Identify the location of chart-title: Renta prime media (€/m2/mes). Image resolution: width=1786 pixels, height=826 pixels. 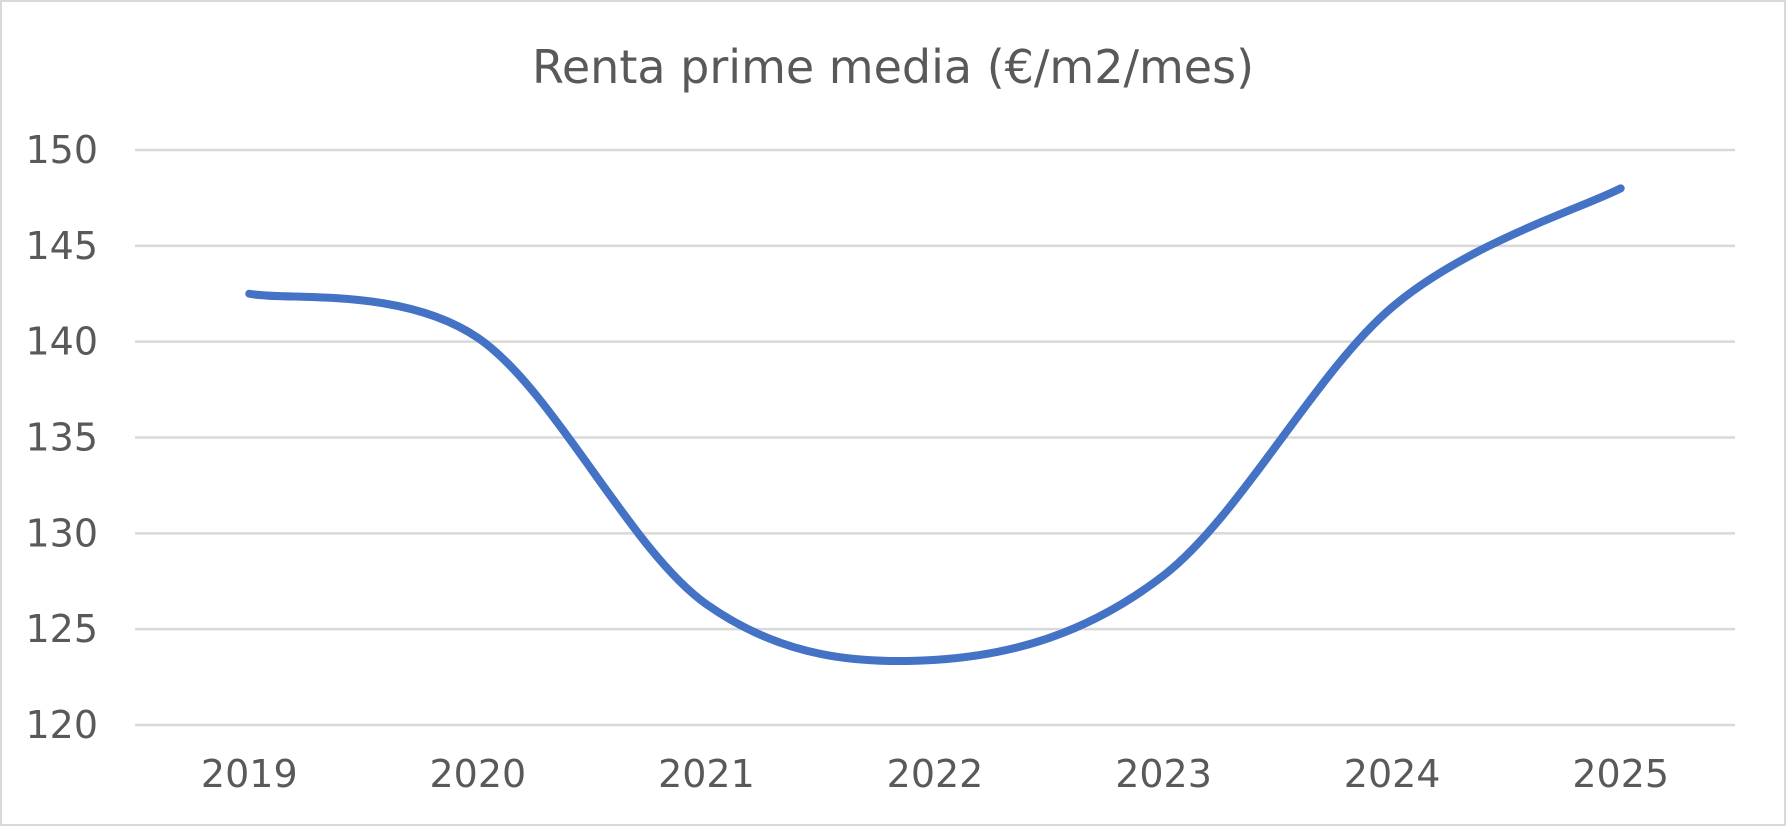
(893, 67).